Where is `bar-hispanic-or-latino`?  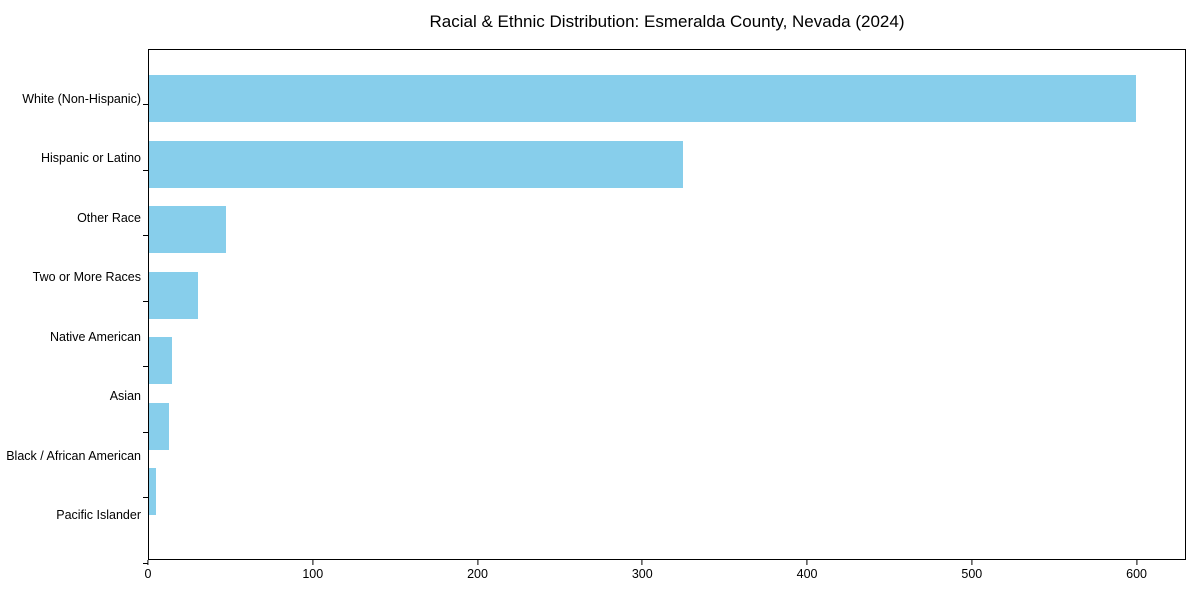 bar-hispanic-or-latino is located at coordinates (416, 164).